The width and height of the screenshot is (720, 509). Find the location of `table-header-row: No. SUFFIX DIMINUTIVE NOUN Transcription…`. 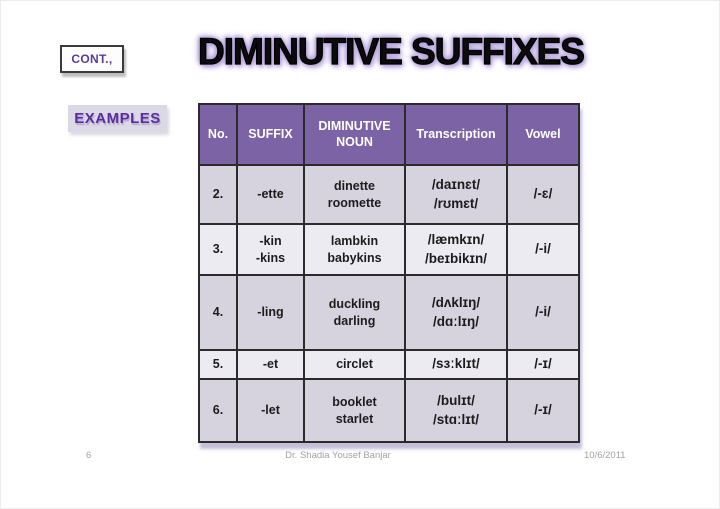

table-header-row: No. SUFFIX DIMINUTIVE NOUN Transcription… is located at coordinates (389, 134).